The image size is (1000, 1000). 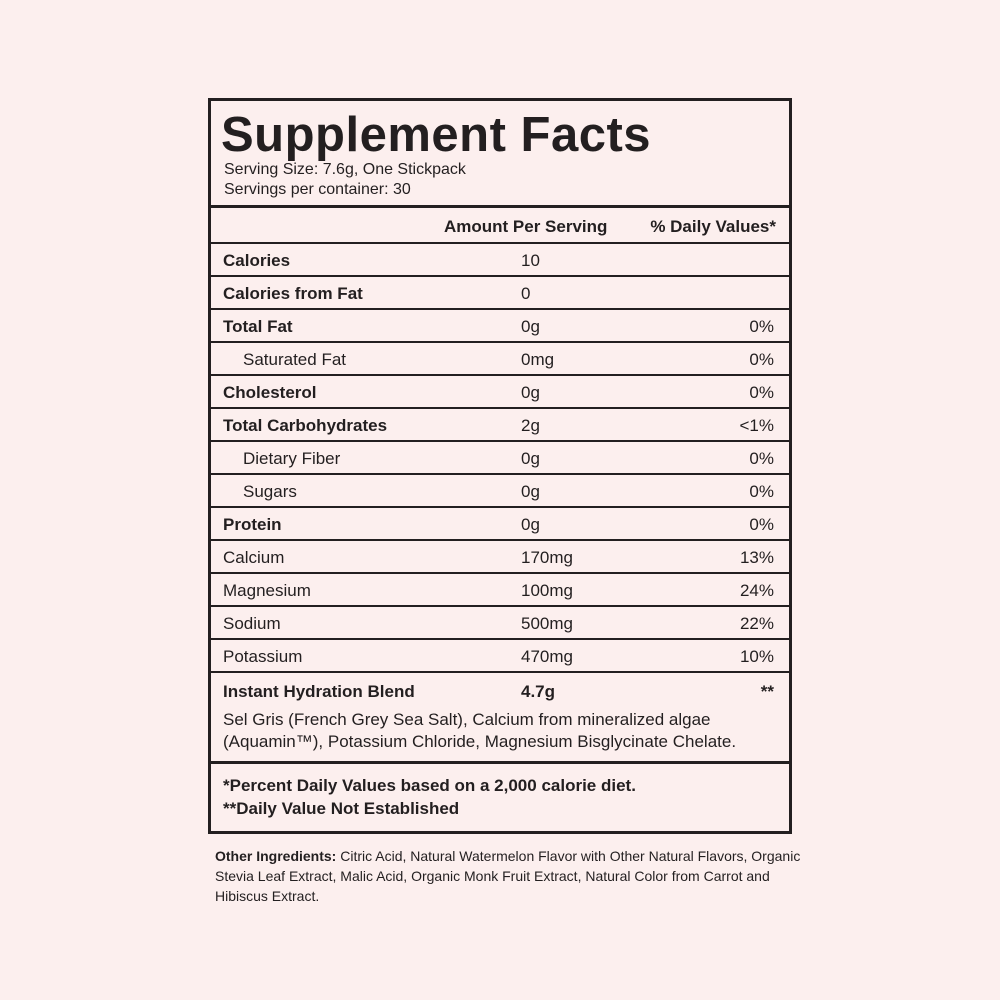 What do you see at coordinates (500, 656) in the screenshot?
I see `nutrient-row: Potassium 470mg 10%` at bounding box center [500, 656].